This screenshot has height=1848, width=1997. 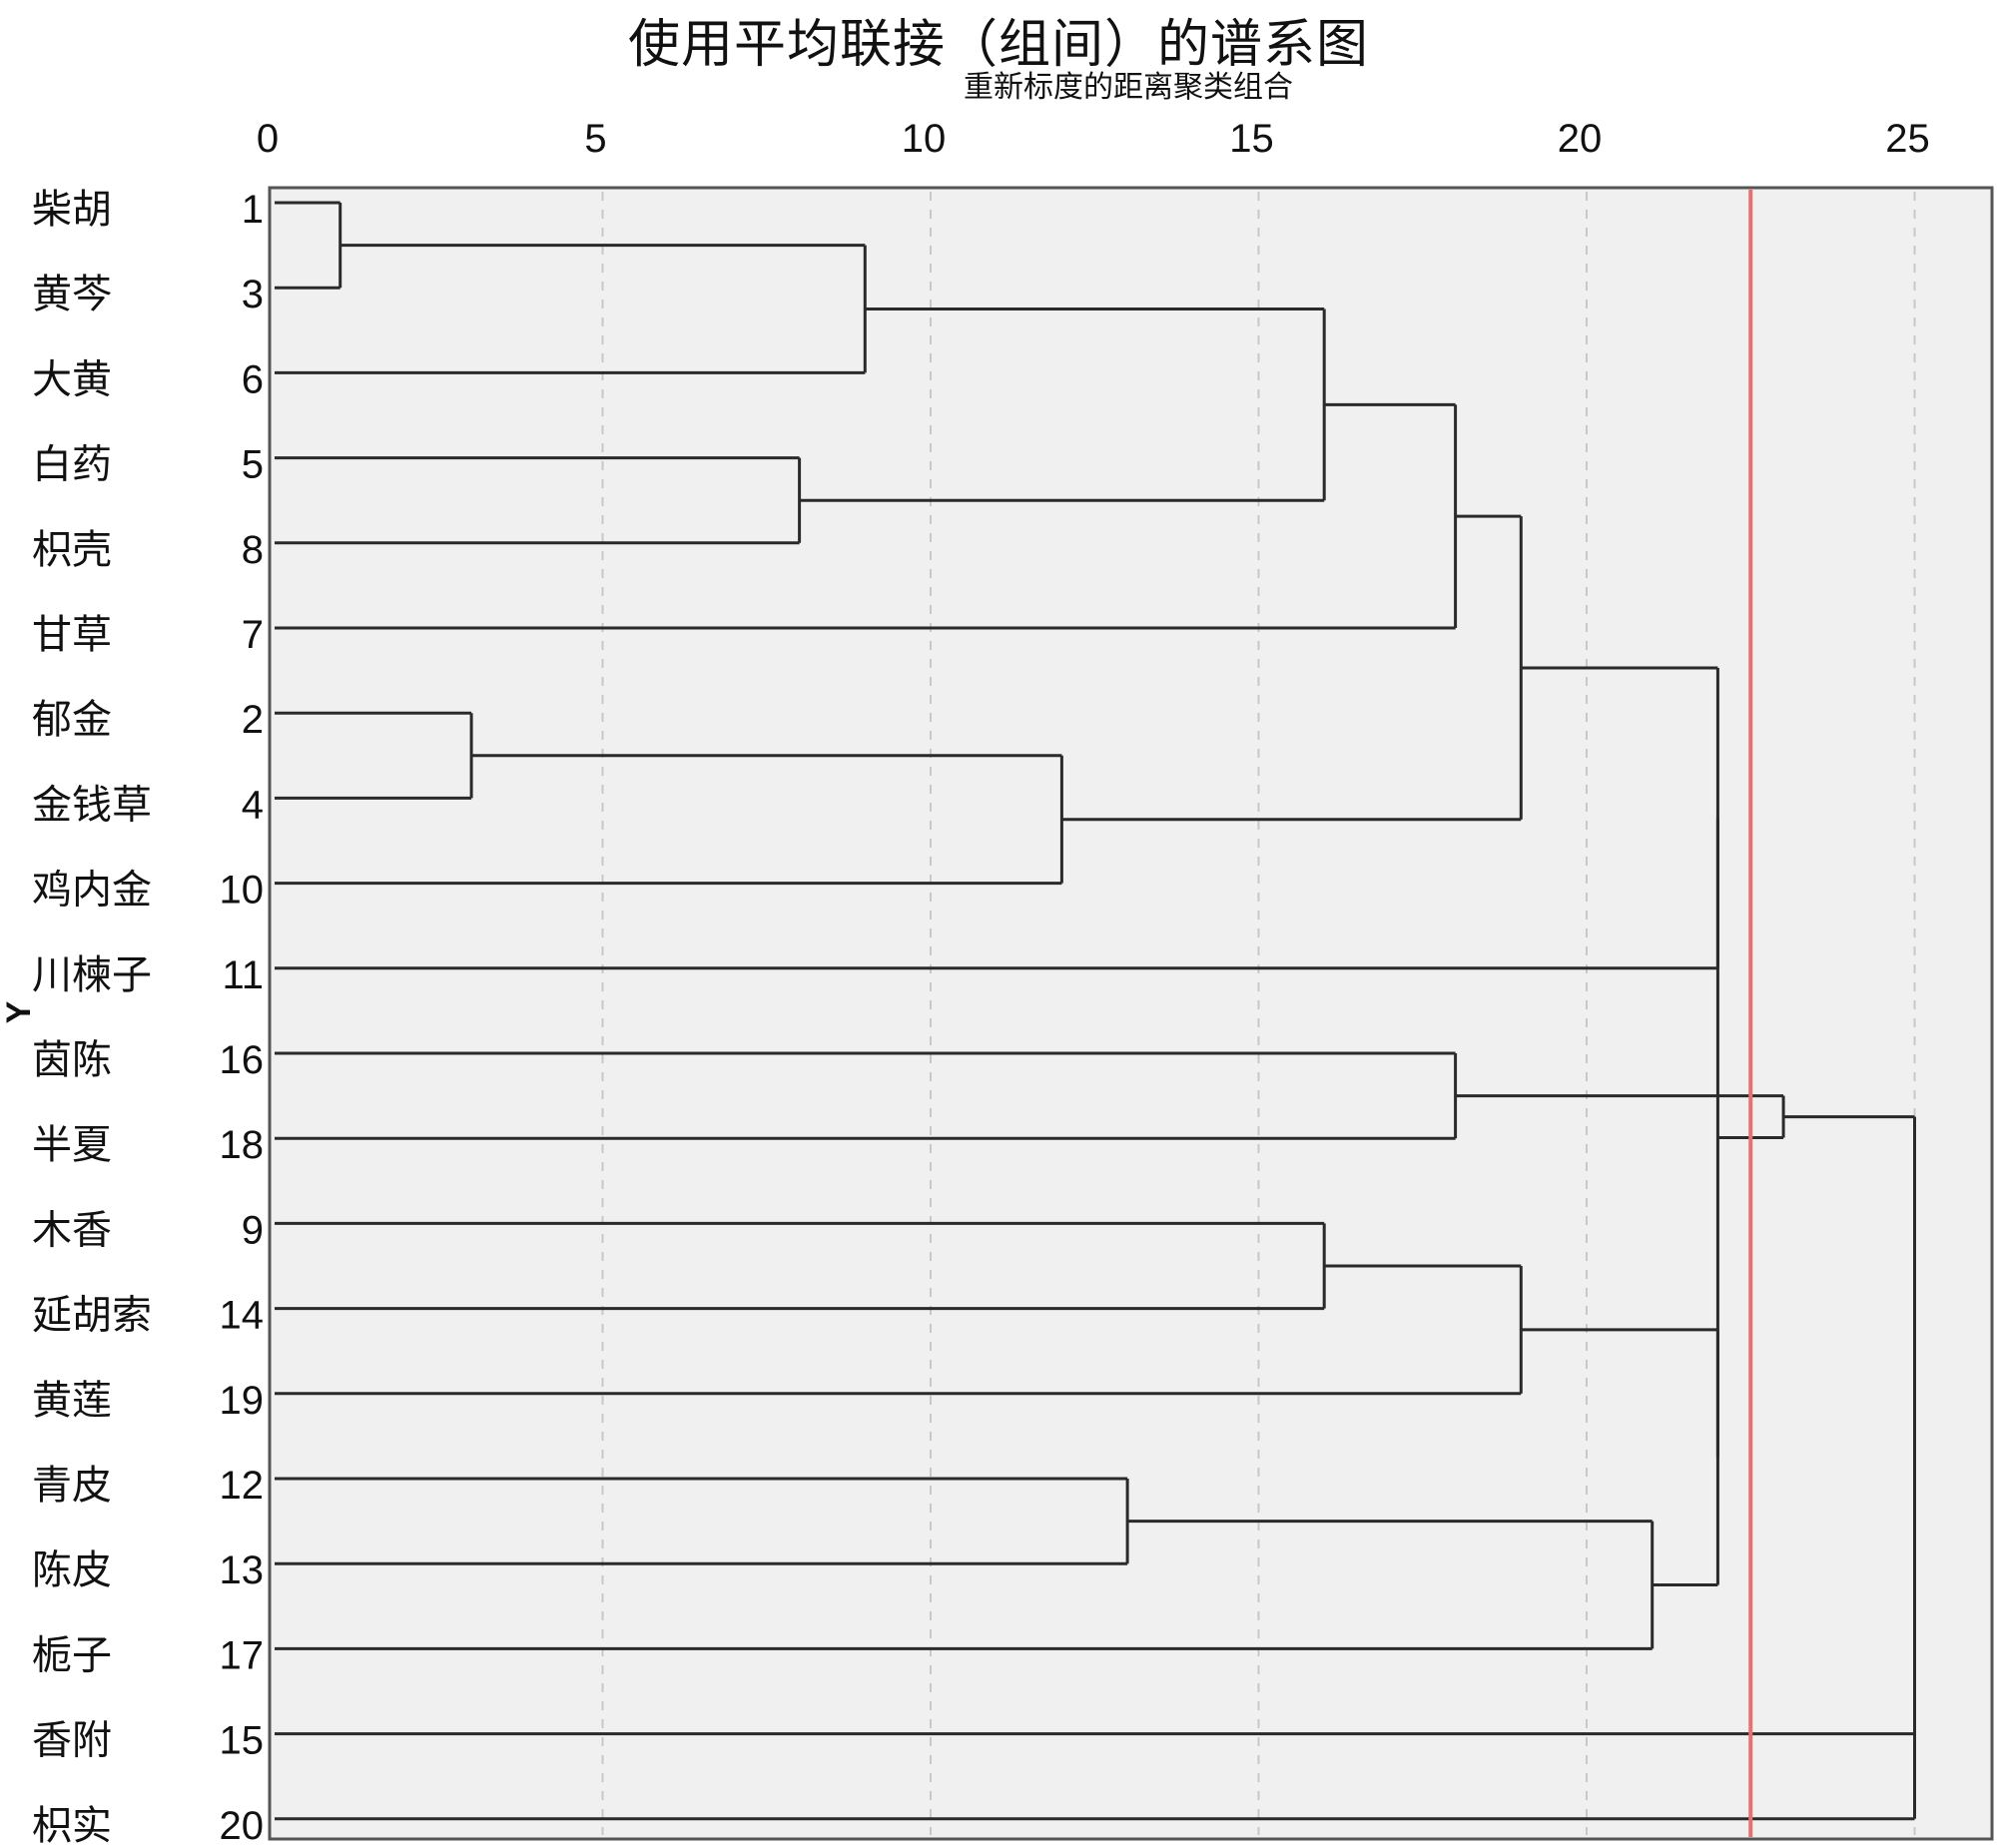 I want to click on leaf-number: 14, so click(x=243, y=1316).